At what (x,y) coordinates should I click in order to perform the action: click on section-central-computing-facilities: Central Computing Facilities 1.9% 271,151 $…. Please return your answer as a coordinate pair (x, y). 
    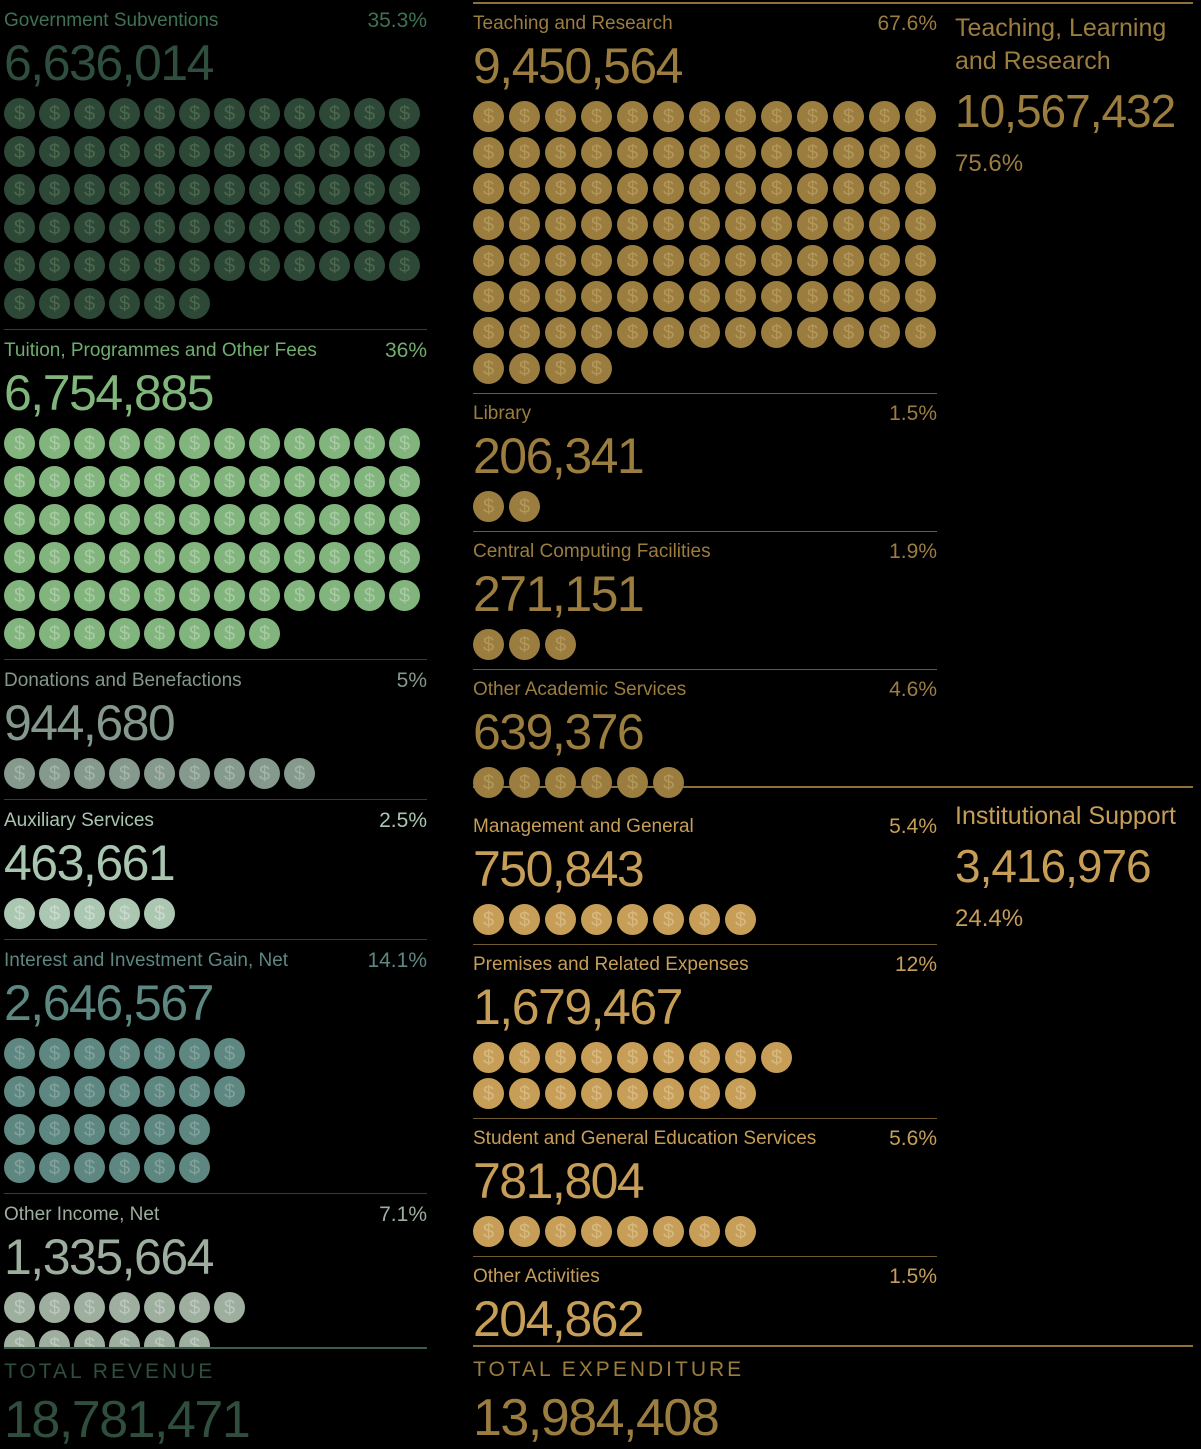
    Looking at the image, I should click on (705, 600).